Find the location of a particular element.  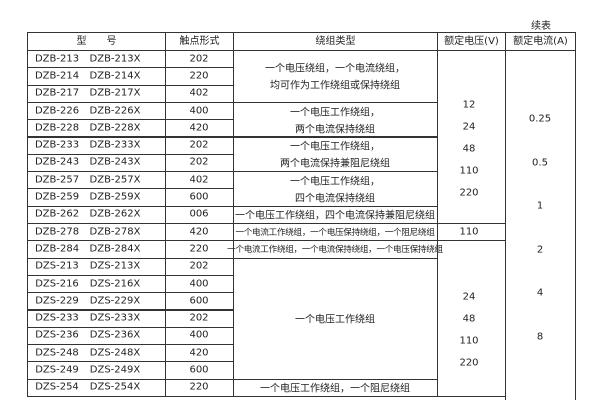

model-number-x: DZB-257X is located at coordinates (115, 180).